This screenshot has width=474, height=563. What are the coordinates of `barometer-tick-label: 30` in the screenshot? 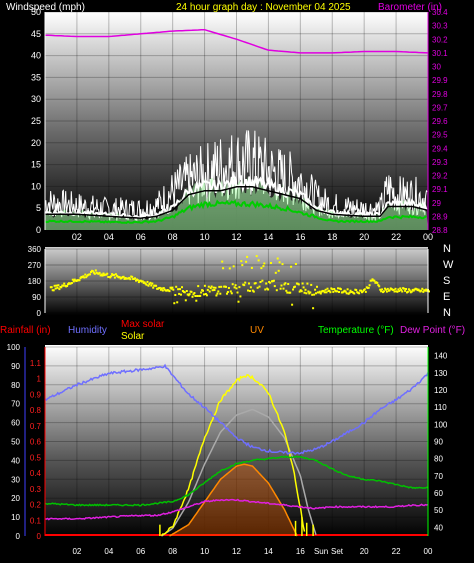 It's located at (436, 67).